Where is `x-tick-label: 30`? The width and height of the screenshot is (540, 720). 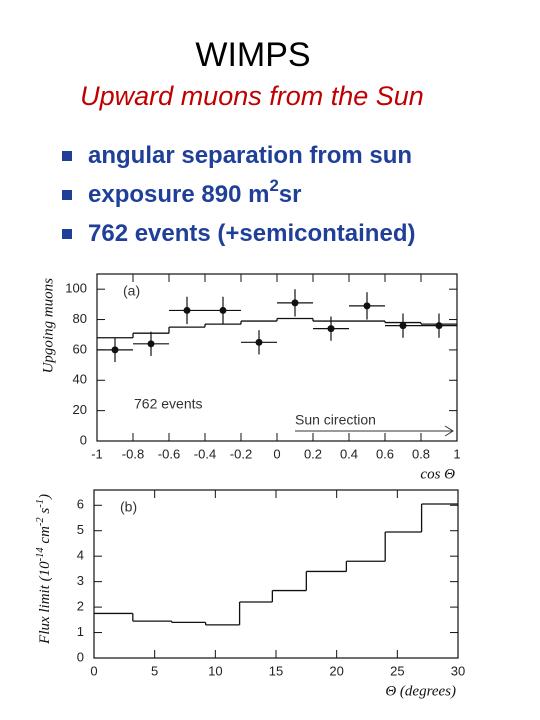
x-tick-label: 30 is located at coordinates (458, 670).